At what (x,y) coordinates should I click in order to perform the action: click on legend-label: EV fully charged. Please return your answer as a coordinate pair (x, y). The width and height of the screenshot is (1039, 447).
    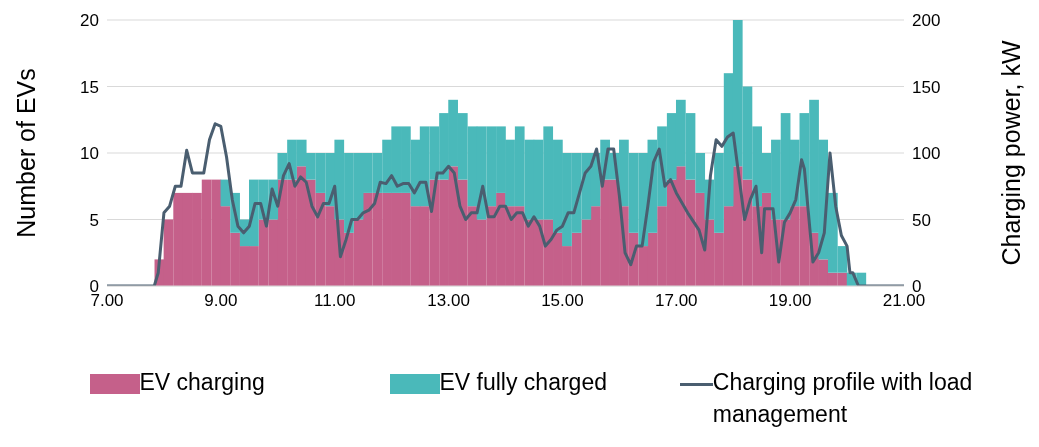
    Looking at the image, I should click on (523, 382).